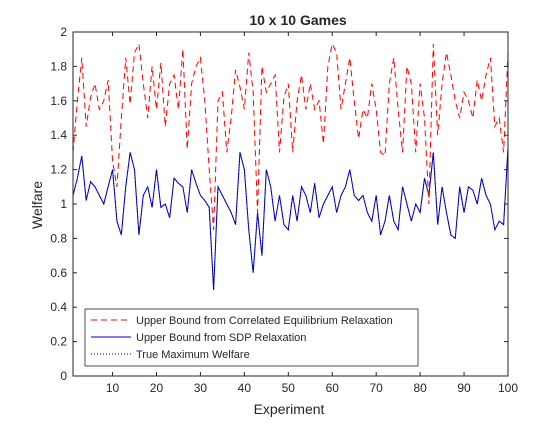 The image size is (560, 425). Describe the element at coordinates (58, 307) in the screenshot. I see `y-tick-label: 0.4` at that location.